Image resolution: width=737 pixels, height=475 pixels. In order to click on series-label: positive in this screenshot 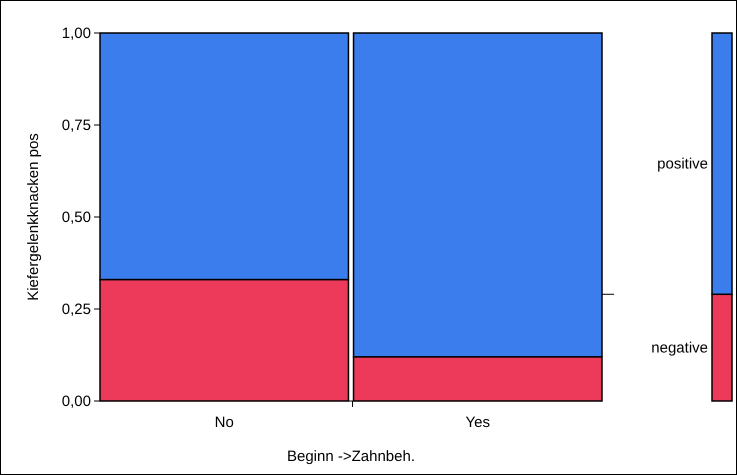, I will do `click(682, 164)`.